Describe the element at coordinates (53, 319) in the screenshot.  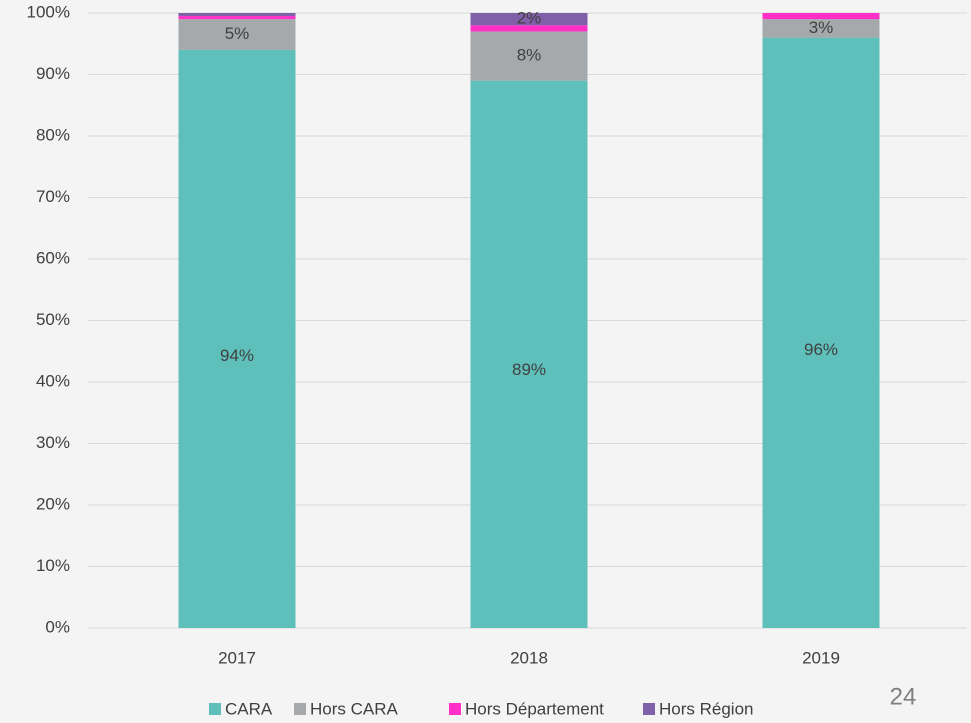
I see `y-tick-label: 50%` at that location.